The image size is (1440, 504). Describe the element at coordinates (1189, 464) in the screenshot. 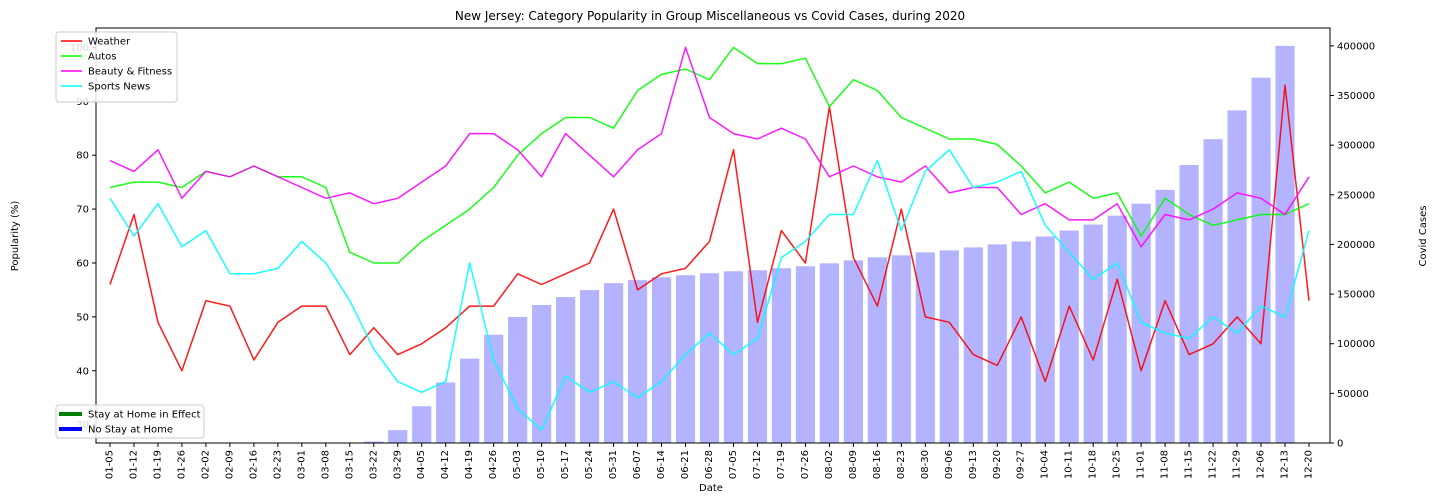

I see `x-tick-label: 11-15` at that location.